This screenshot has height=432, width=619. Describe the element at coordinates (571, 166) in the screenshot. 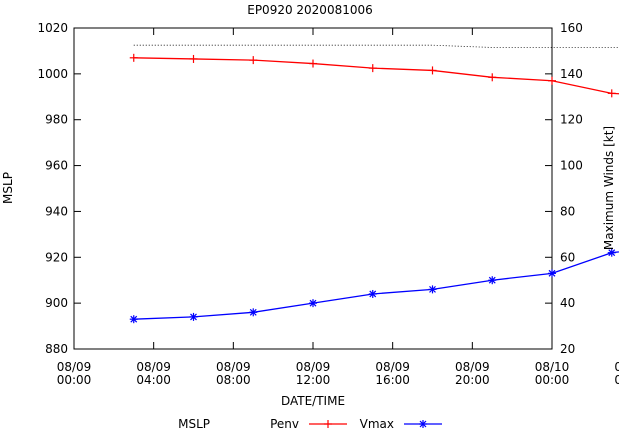

I see `y-right-tick-label: 100` at that location.